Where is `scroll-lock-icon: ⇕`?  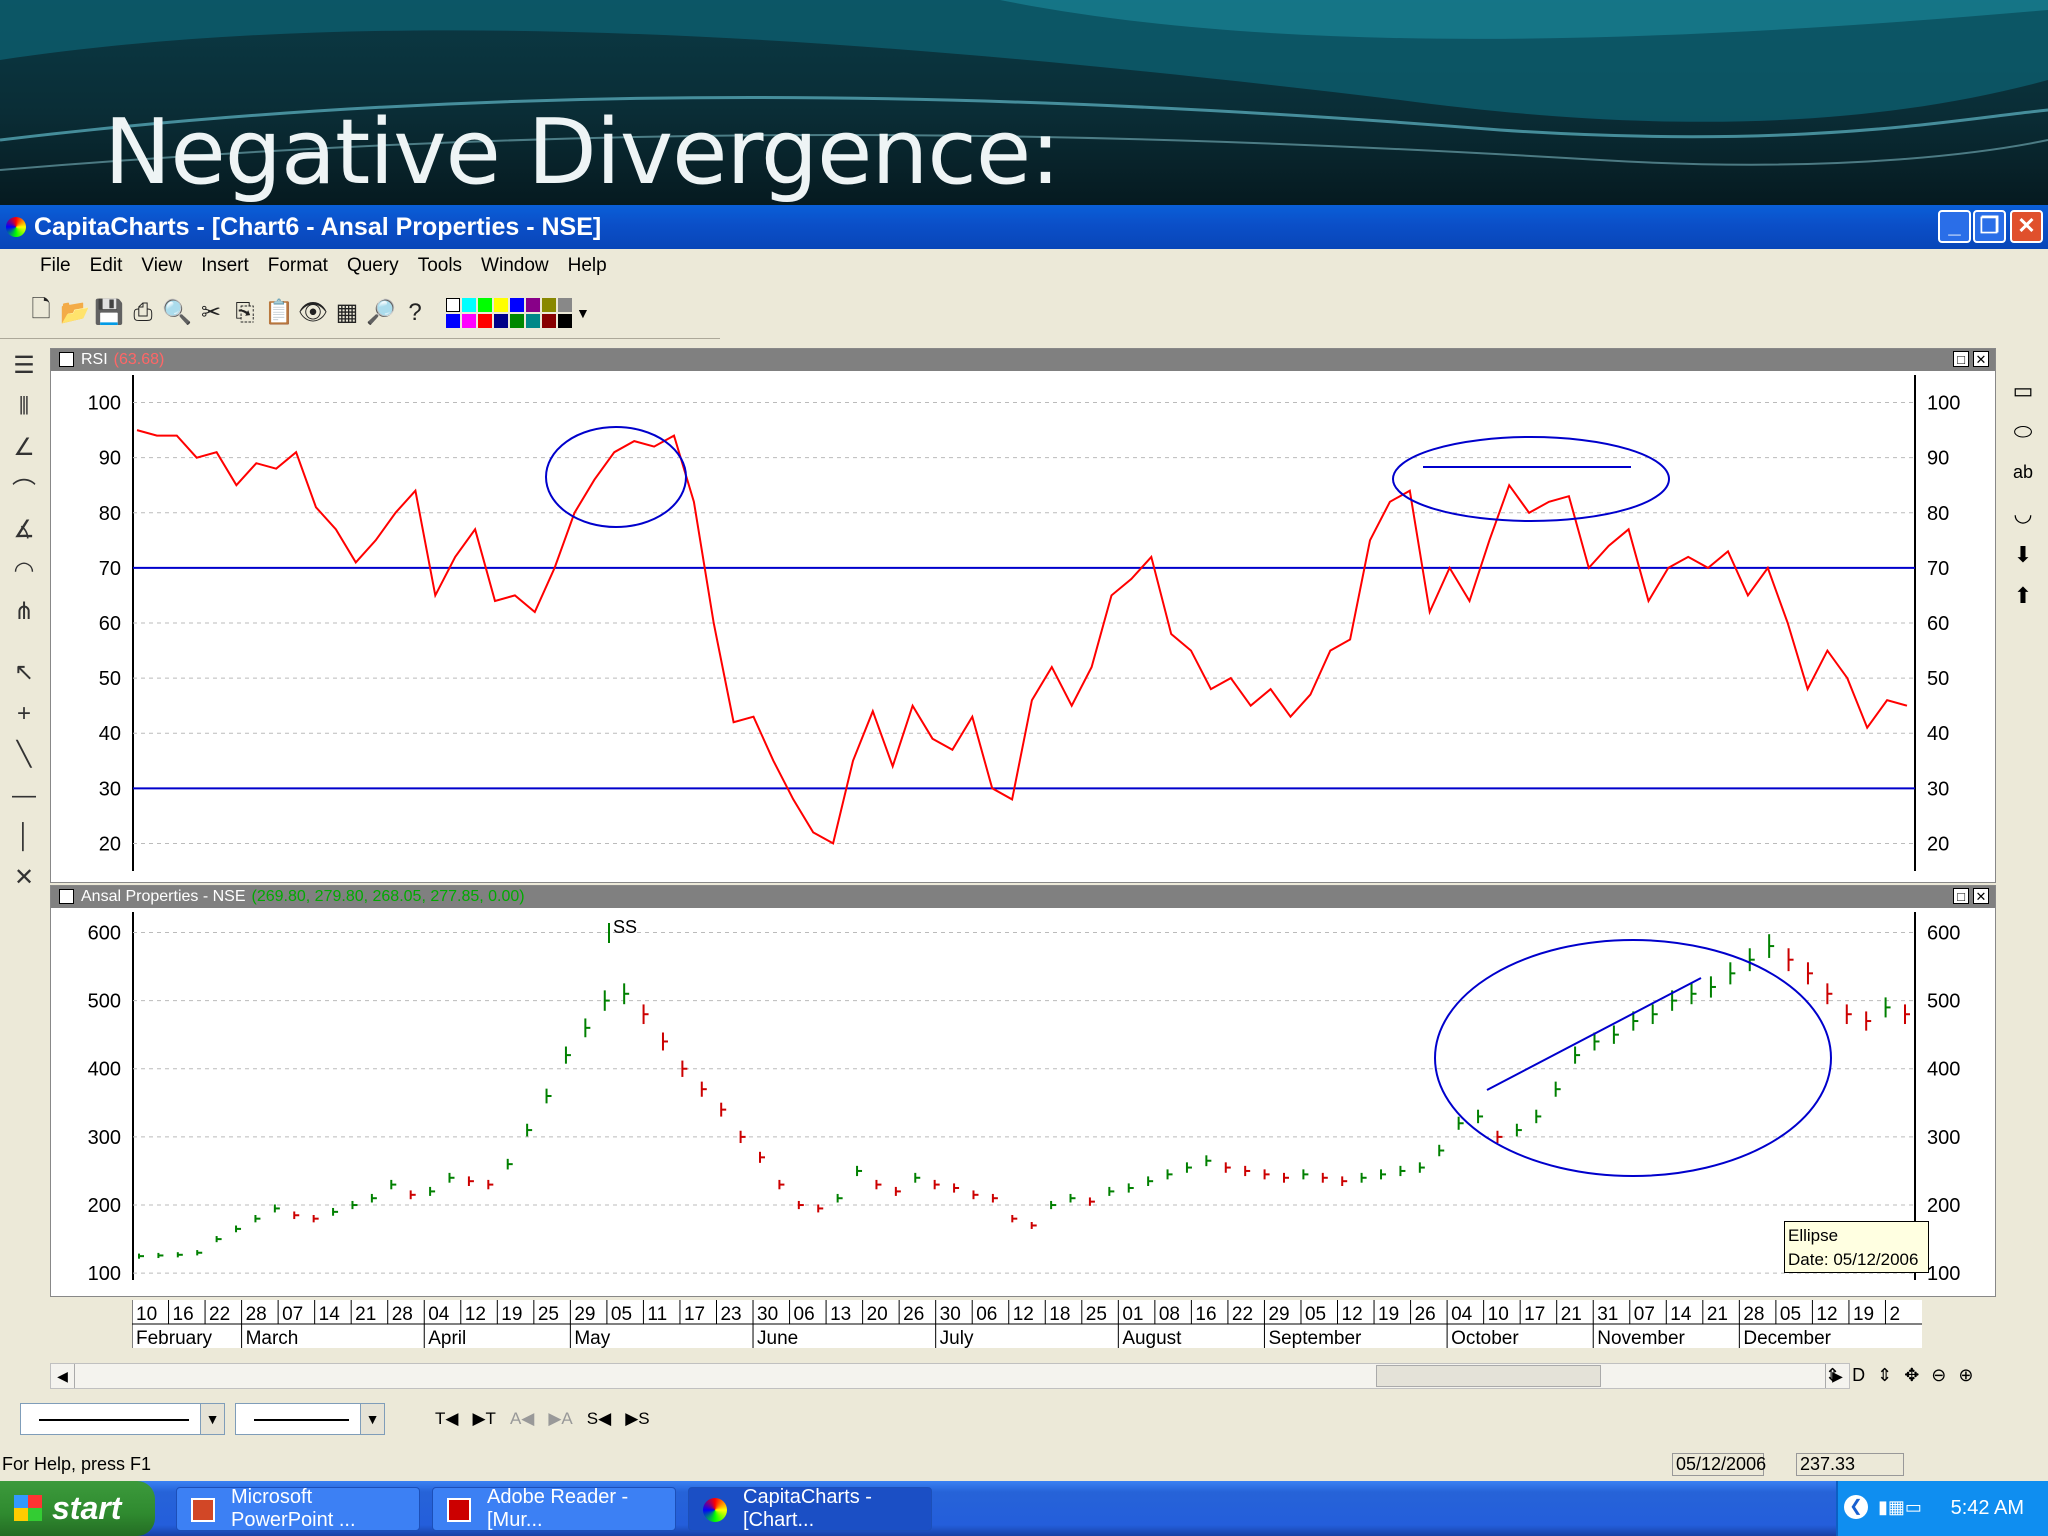 scroll-lock-icon: ⇕ is located at coordinates (1833, 1375).